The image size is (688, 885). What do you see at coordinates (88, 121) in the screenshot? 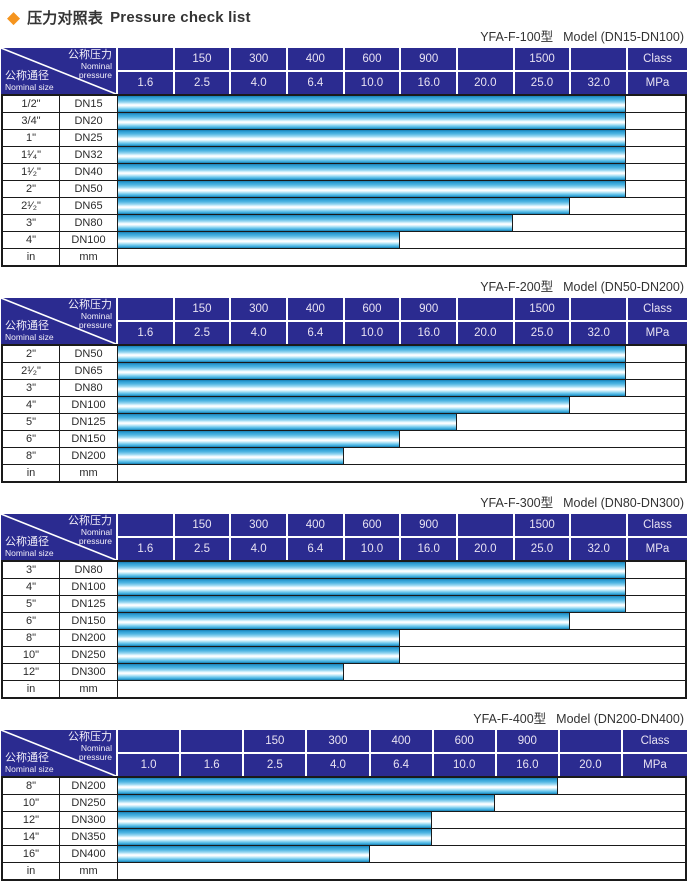
I see `dn-cell: DN20` at bounding box center [88, 121].